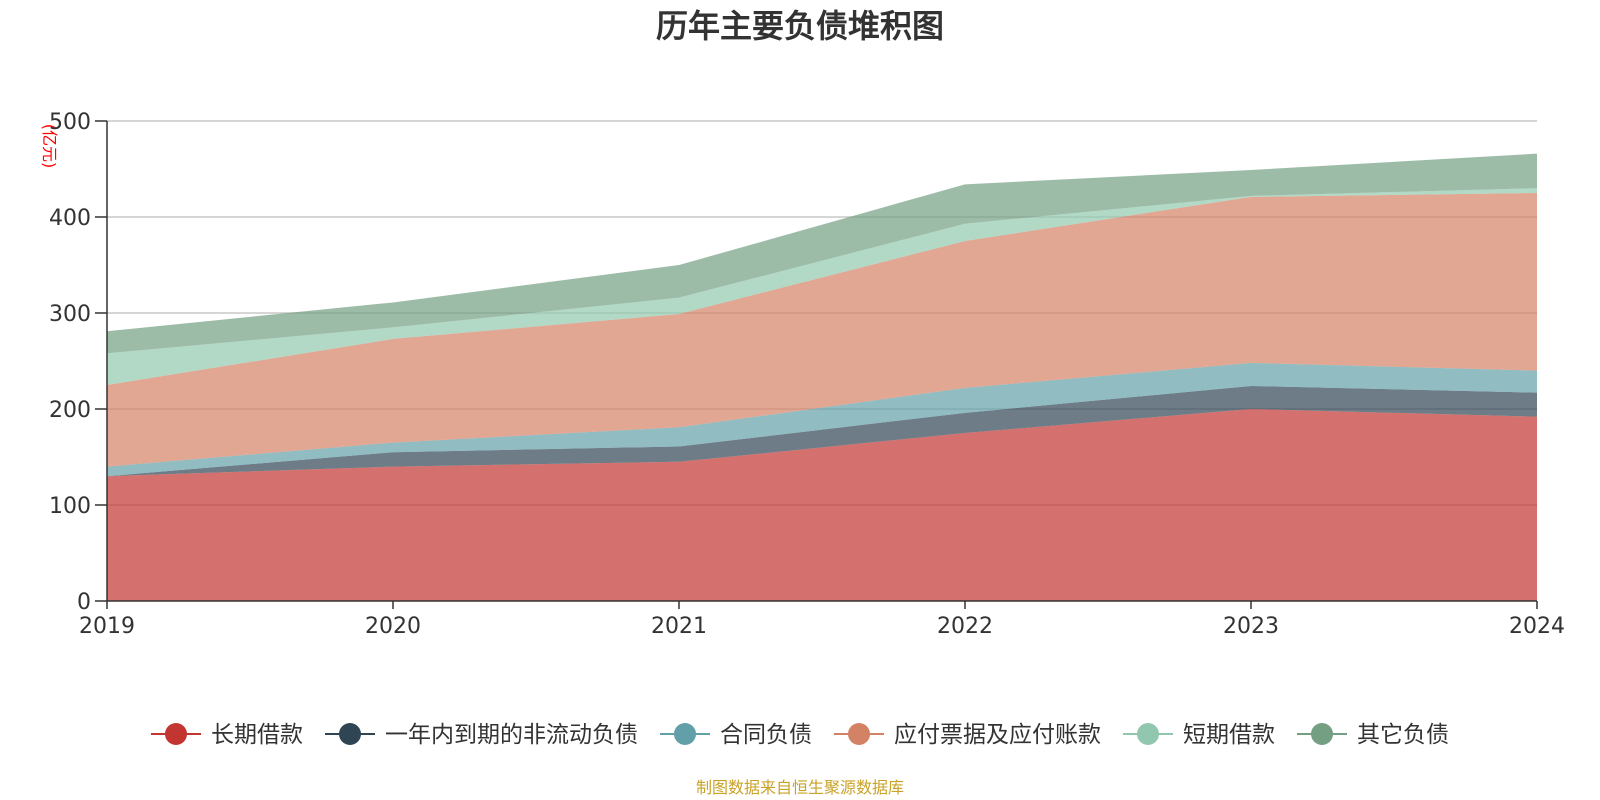  Describe the element at coordinates (70, 410) in the screenshot. I see `y-tick-label: 200` at that location.